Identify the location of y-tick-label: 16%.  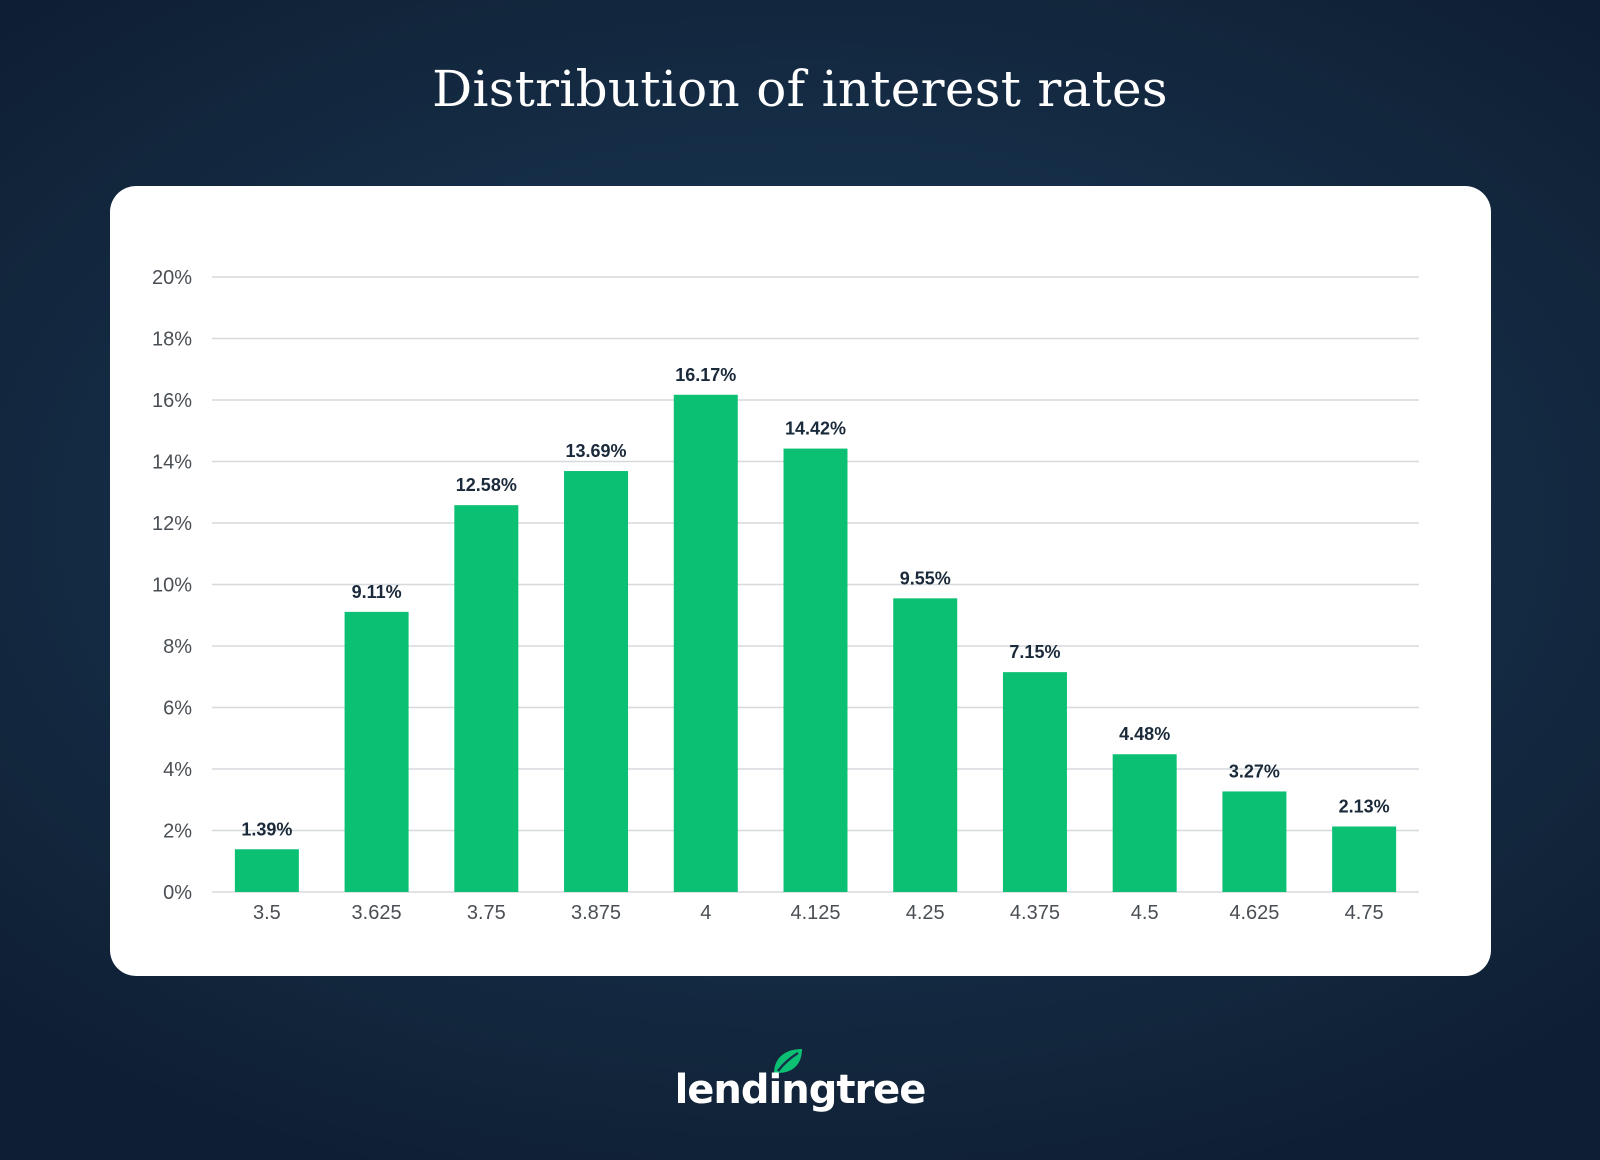
(172, 401).